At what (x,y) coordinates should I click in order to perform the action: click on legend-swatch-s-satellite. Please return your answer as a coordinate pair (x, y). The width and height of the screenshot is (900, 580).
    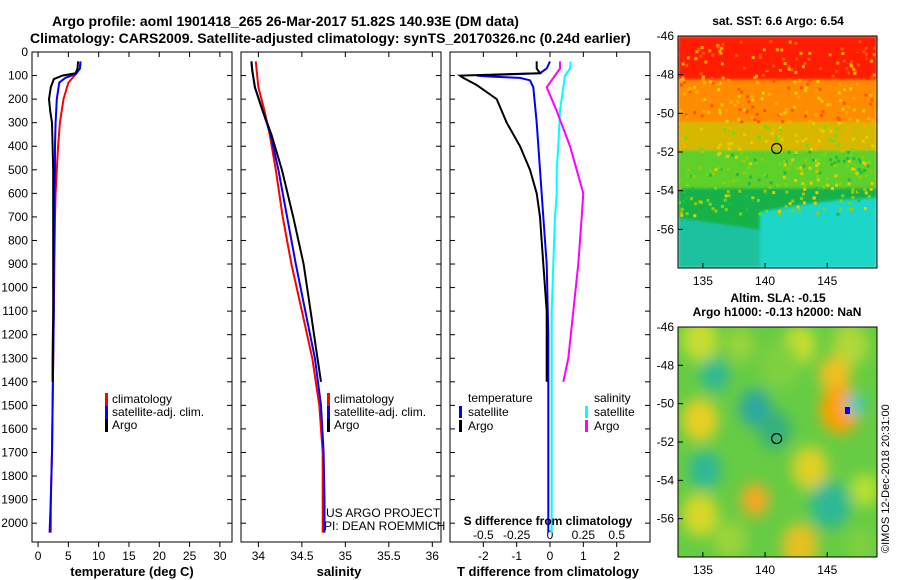
    Looking at the image, I should click on (586, 412).